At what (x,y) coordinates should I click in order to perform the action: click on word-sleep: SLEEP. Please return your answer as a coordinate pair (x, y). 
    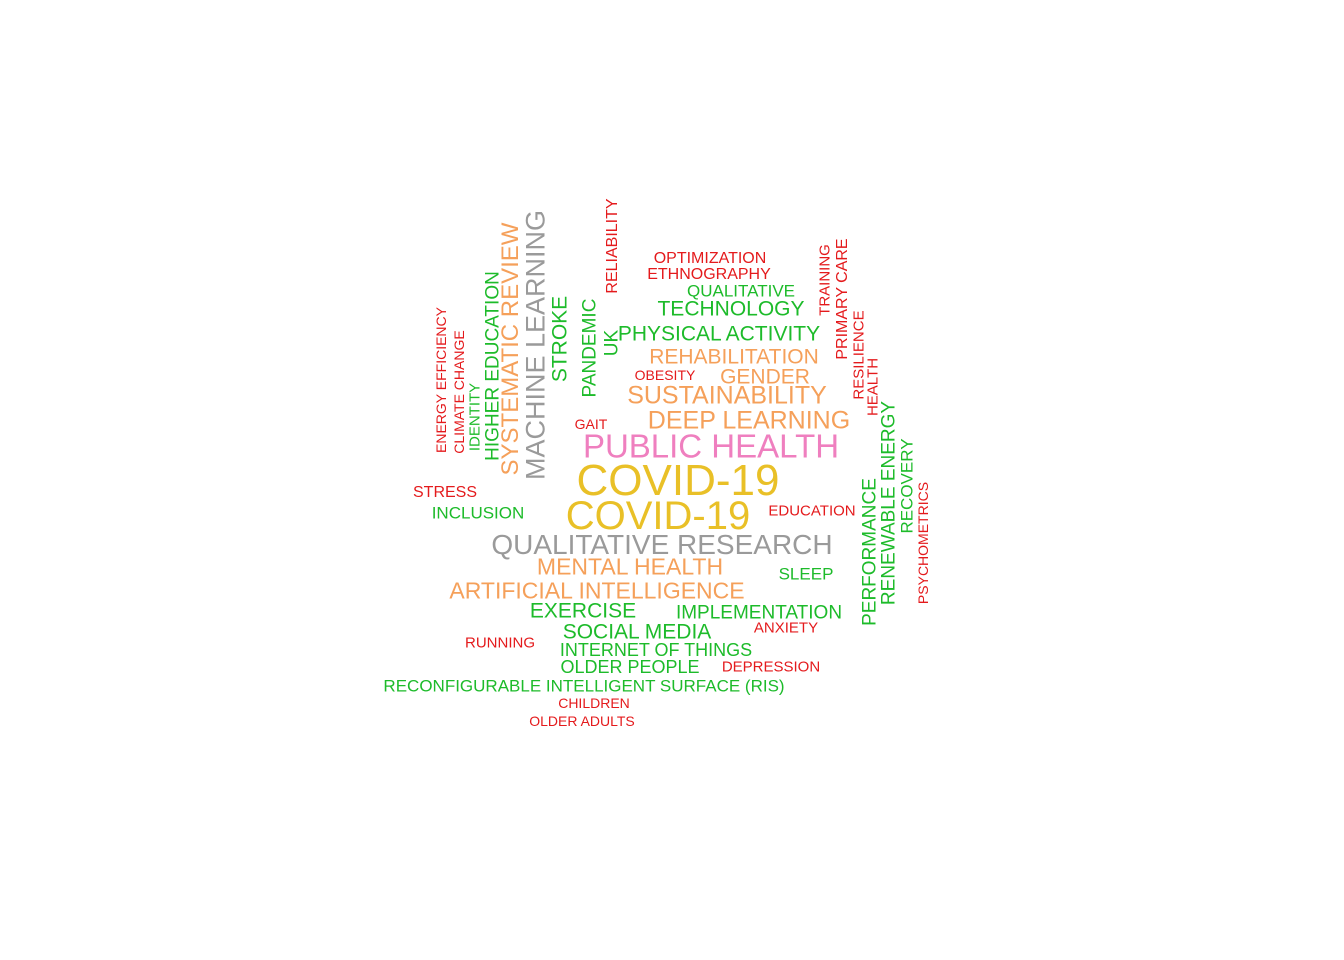
    Looking at the image, I should click on (806, 574).